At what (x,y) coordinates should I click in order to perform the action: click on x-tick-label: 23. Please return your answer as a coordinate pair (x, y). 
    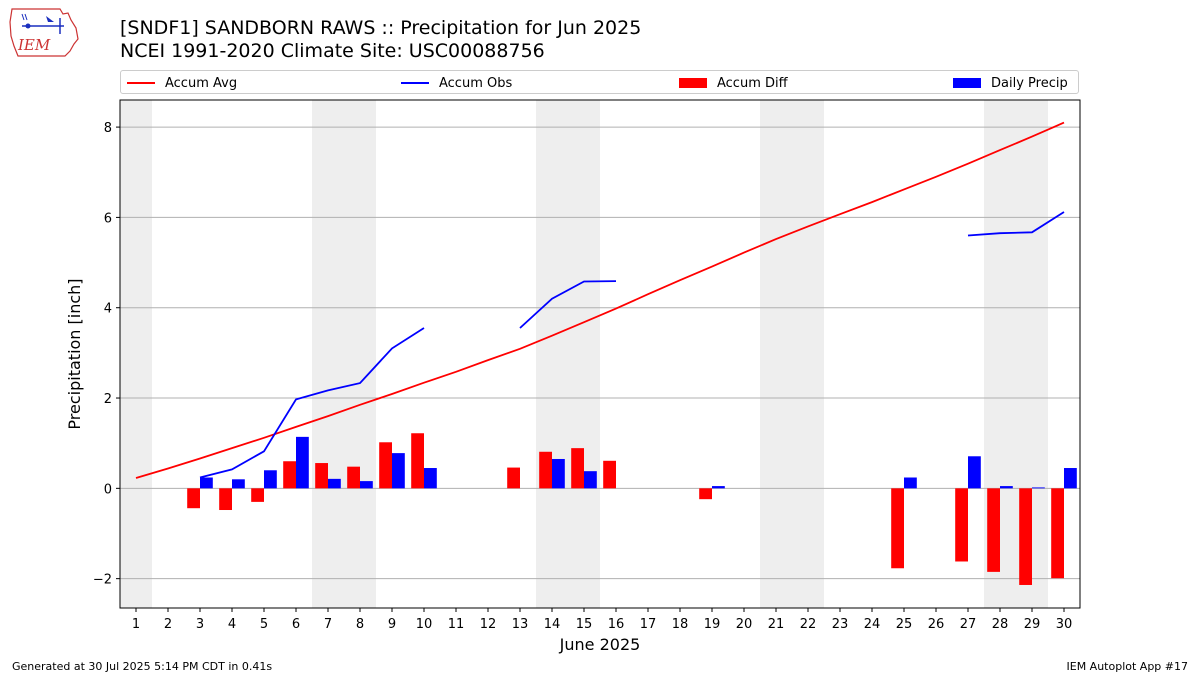
    Looking at the image, I should click on (840, 624).